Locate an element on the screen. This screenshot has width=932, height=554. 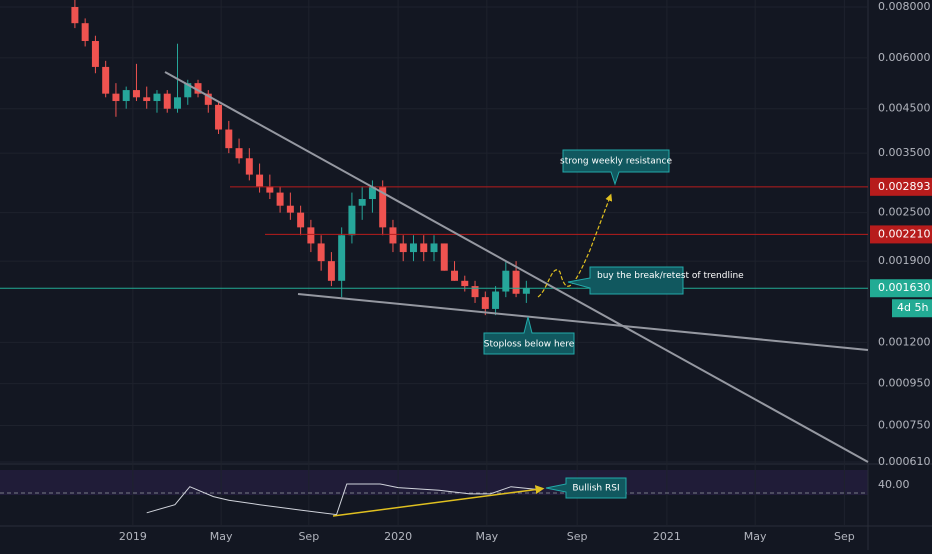
countdown-bg is located at coordinates (912, 308).